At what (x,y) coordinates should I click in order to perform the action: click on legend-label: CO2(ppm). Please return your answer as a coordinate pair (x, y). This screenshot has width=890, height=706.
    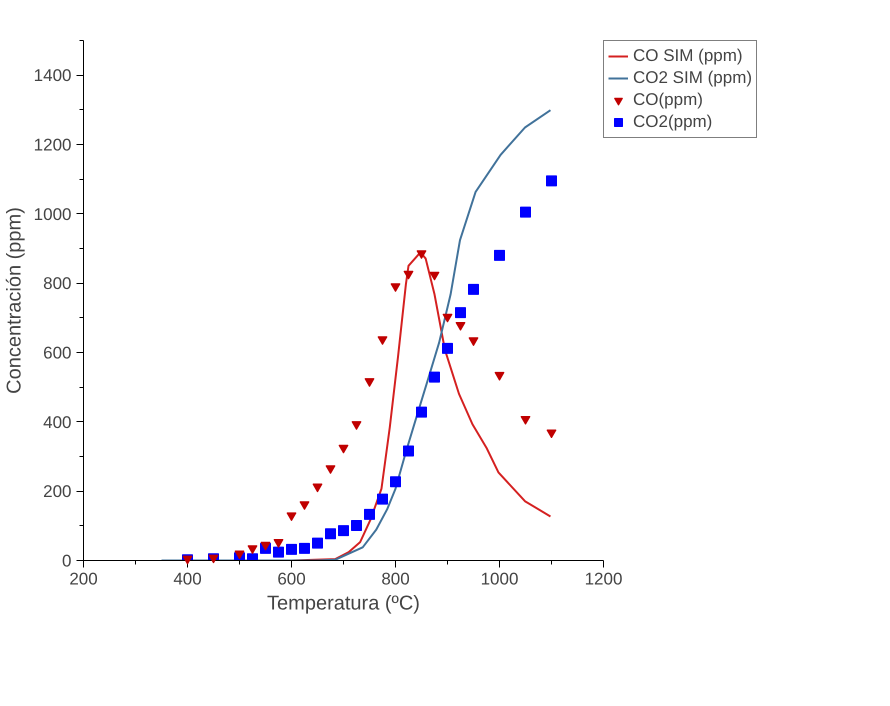
    Looking at the image, I should click on (672, 122).